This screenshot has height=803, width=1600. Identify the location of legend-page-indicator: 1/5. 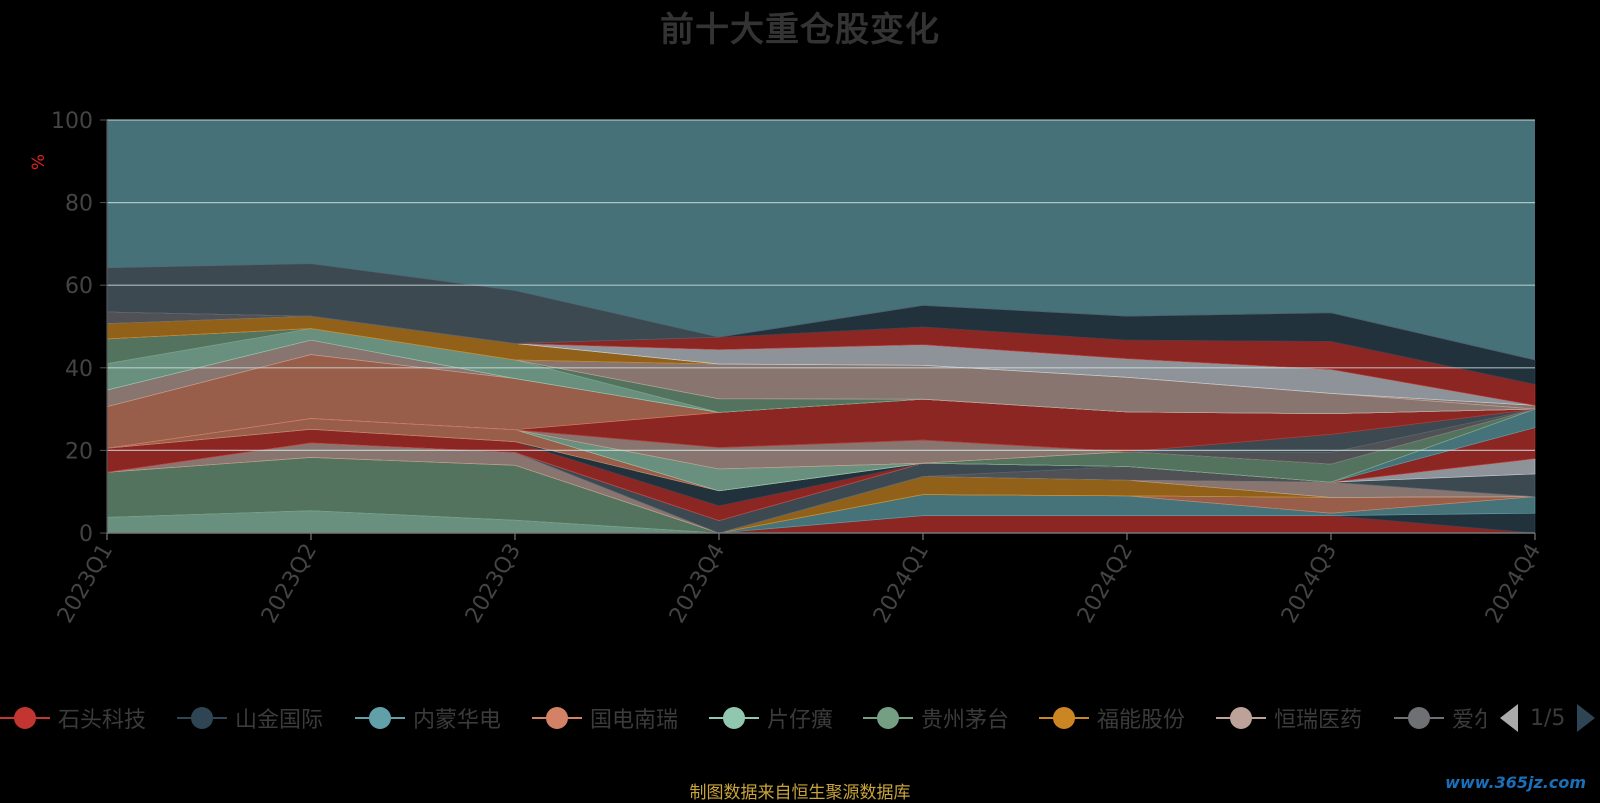
(1548, 718).